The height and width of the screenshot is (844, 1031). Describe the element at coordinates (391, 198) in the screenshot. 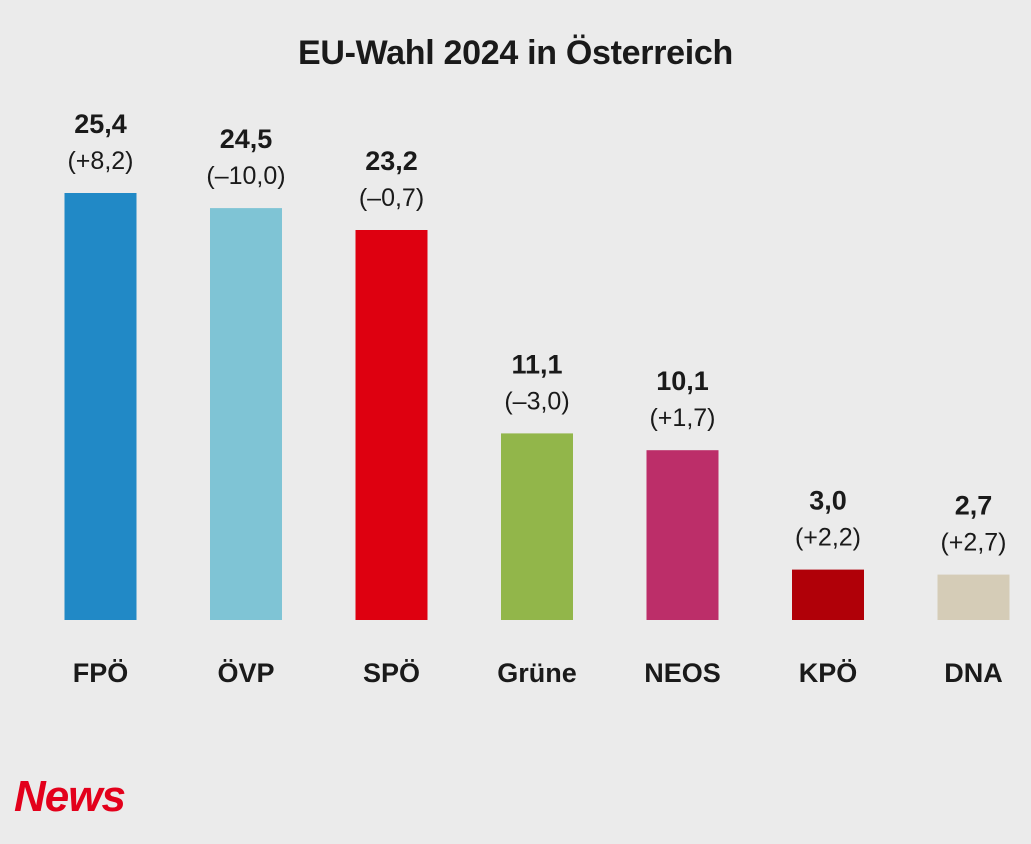

I see `change-label-spoe: (–0,7)` at that location.